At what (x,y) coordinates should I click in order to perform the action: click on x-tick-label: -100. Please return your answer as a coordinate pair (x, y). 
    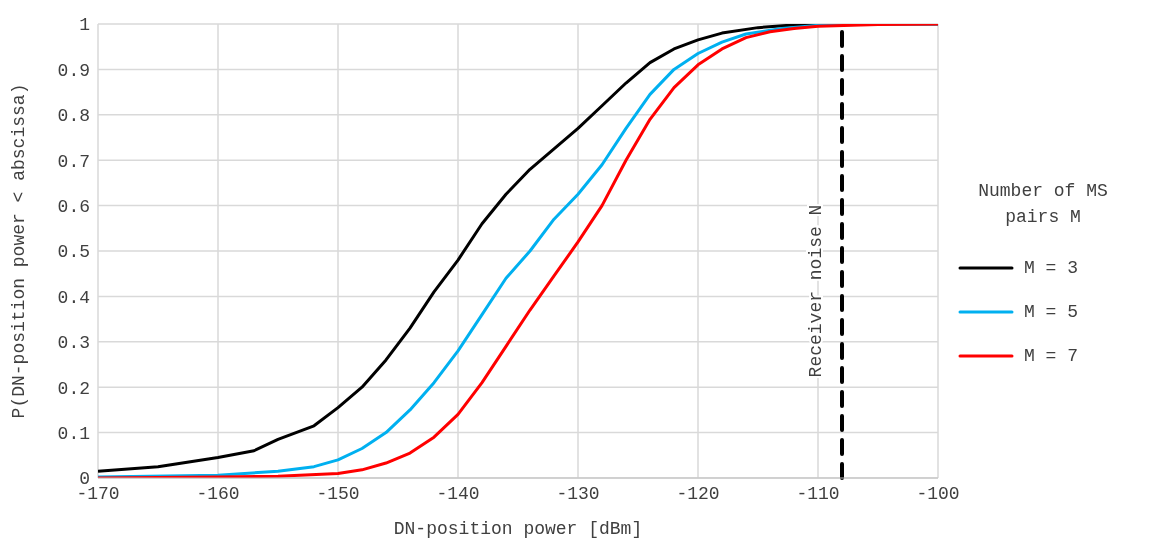
    Looking at the image, I should click on (938, 493).